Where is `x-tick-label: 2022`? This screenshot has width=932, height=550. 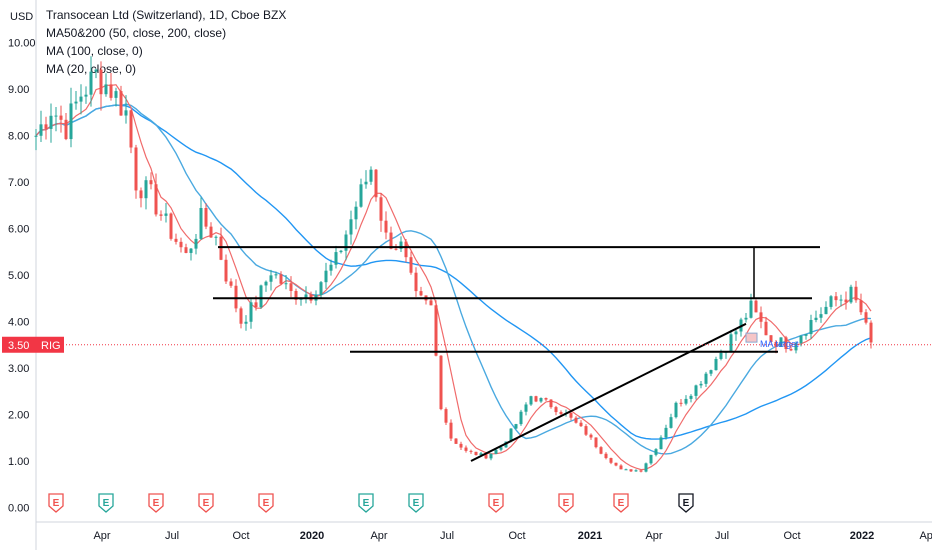 x-tick-label: 2022 is located at coordinates (862, 536).